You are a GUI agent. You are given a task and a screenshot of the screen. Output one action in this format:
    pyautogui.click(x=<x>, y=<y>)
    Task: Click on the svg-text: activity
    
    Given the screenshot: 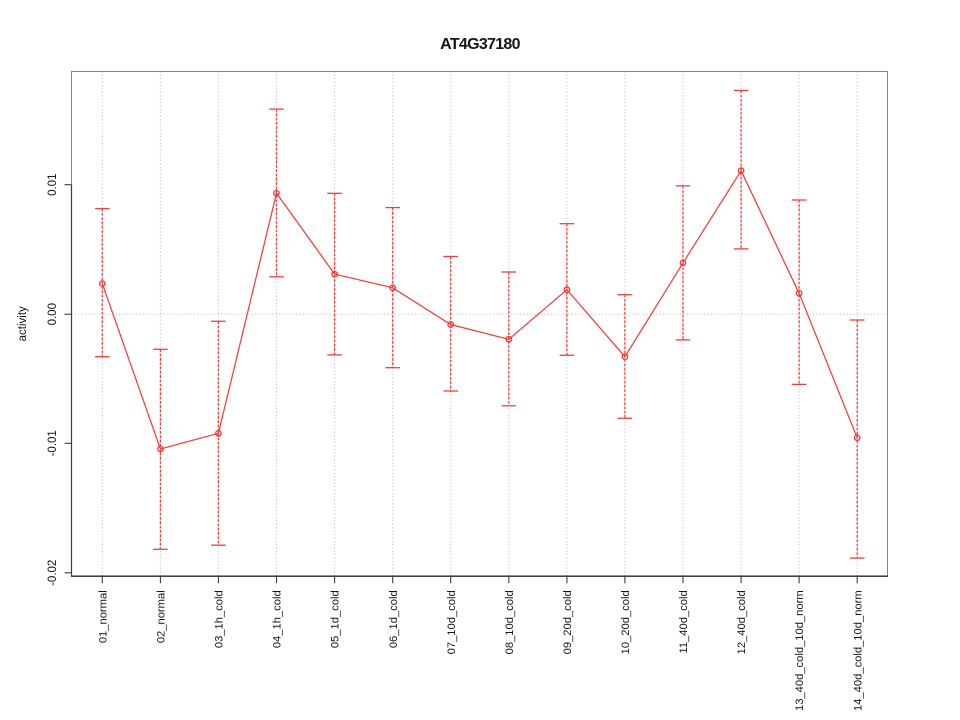 What is the action you would take?
    pyautogui.click(x=23, y=323)
    